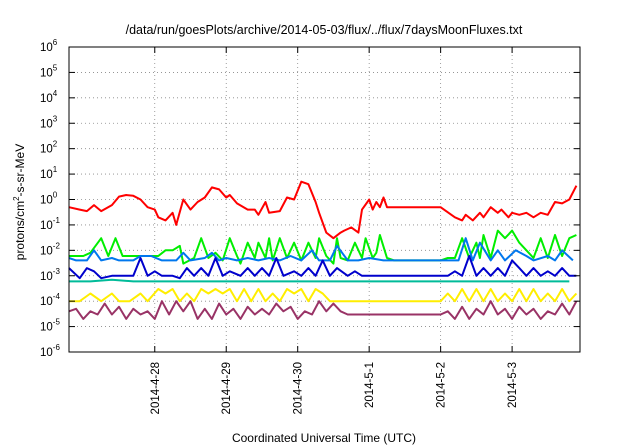 The image size is (640, 448). I want to click on x-tick-label: 2014-5-1, so click(370, 385).